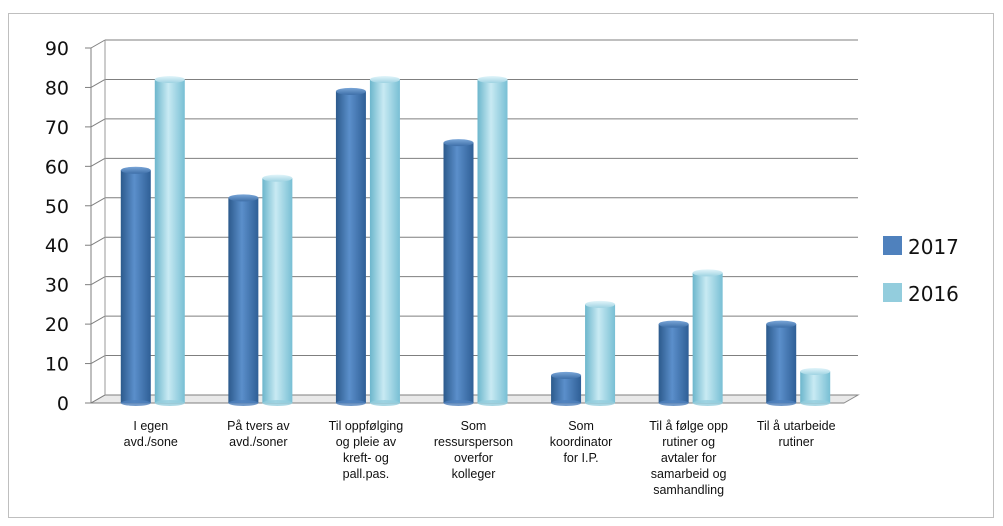  What do you see at coordinates (151, 442) in the screenshot?
I see `category-label-line: avd./sone` at bounding box center [151, 442].